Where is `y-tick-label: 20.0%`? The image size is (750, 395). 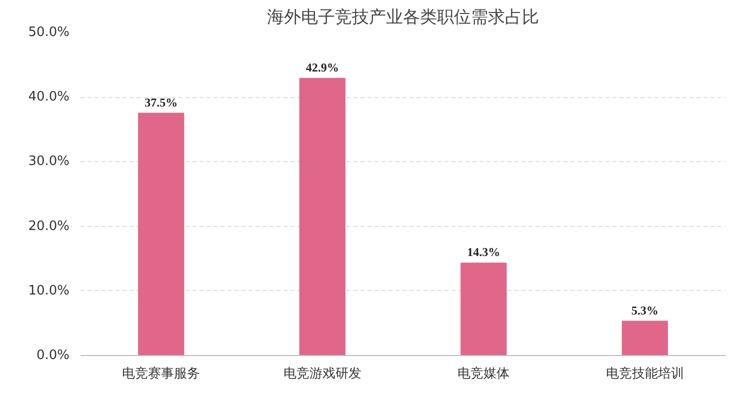 y-tick-label: 20.0% is located at coordinates (49, 226).